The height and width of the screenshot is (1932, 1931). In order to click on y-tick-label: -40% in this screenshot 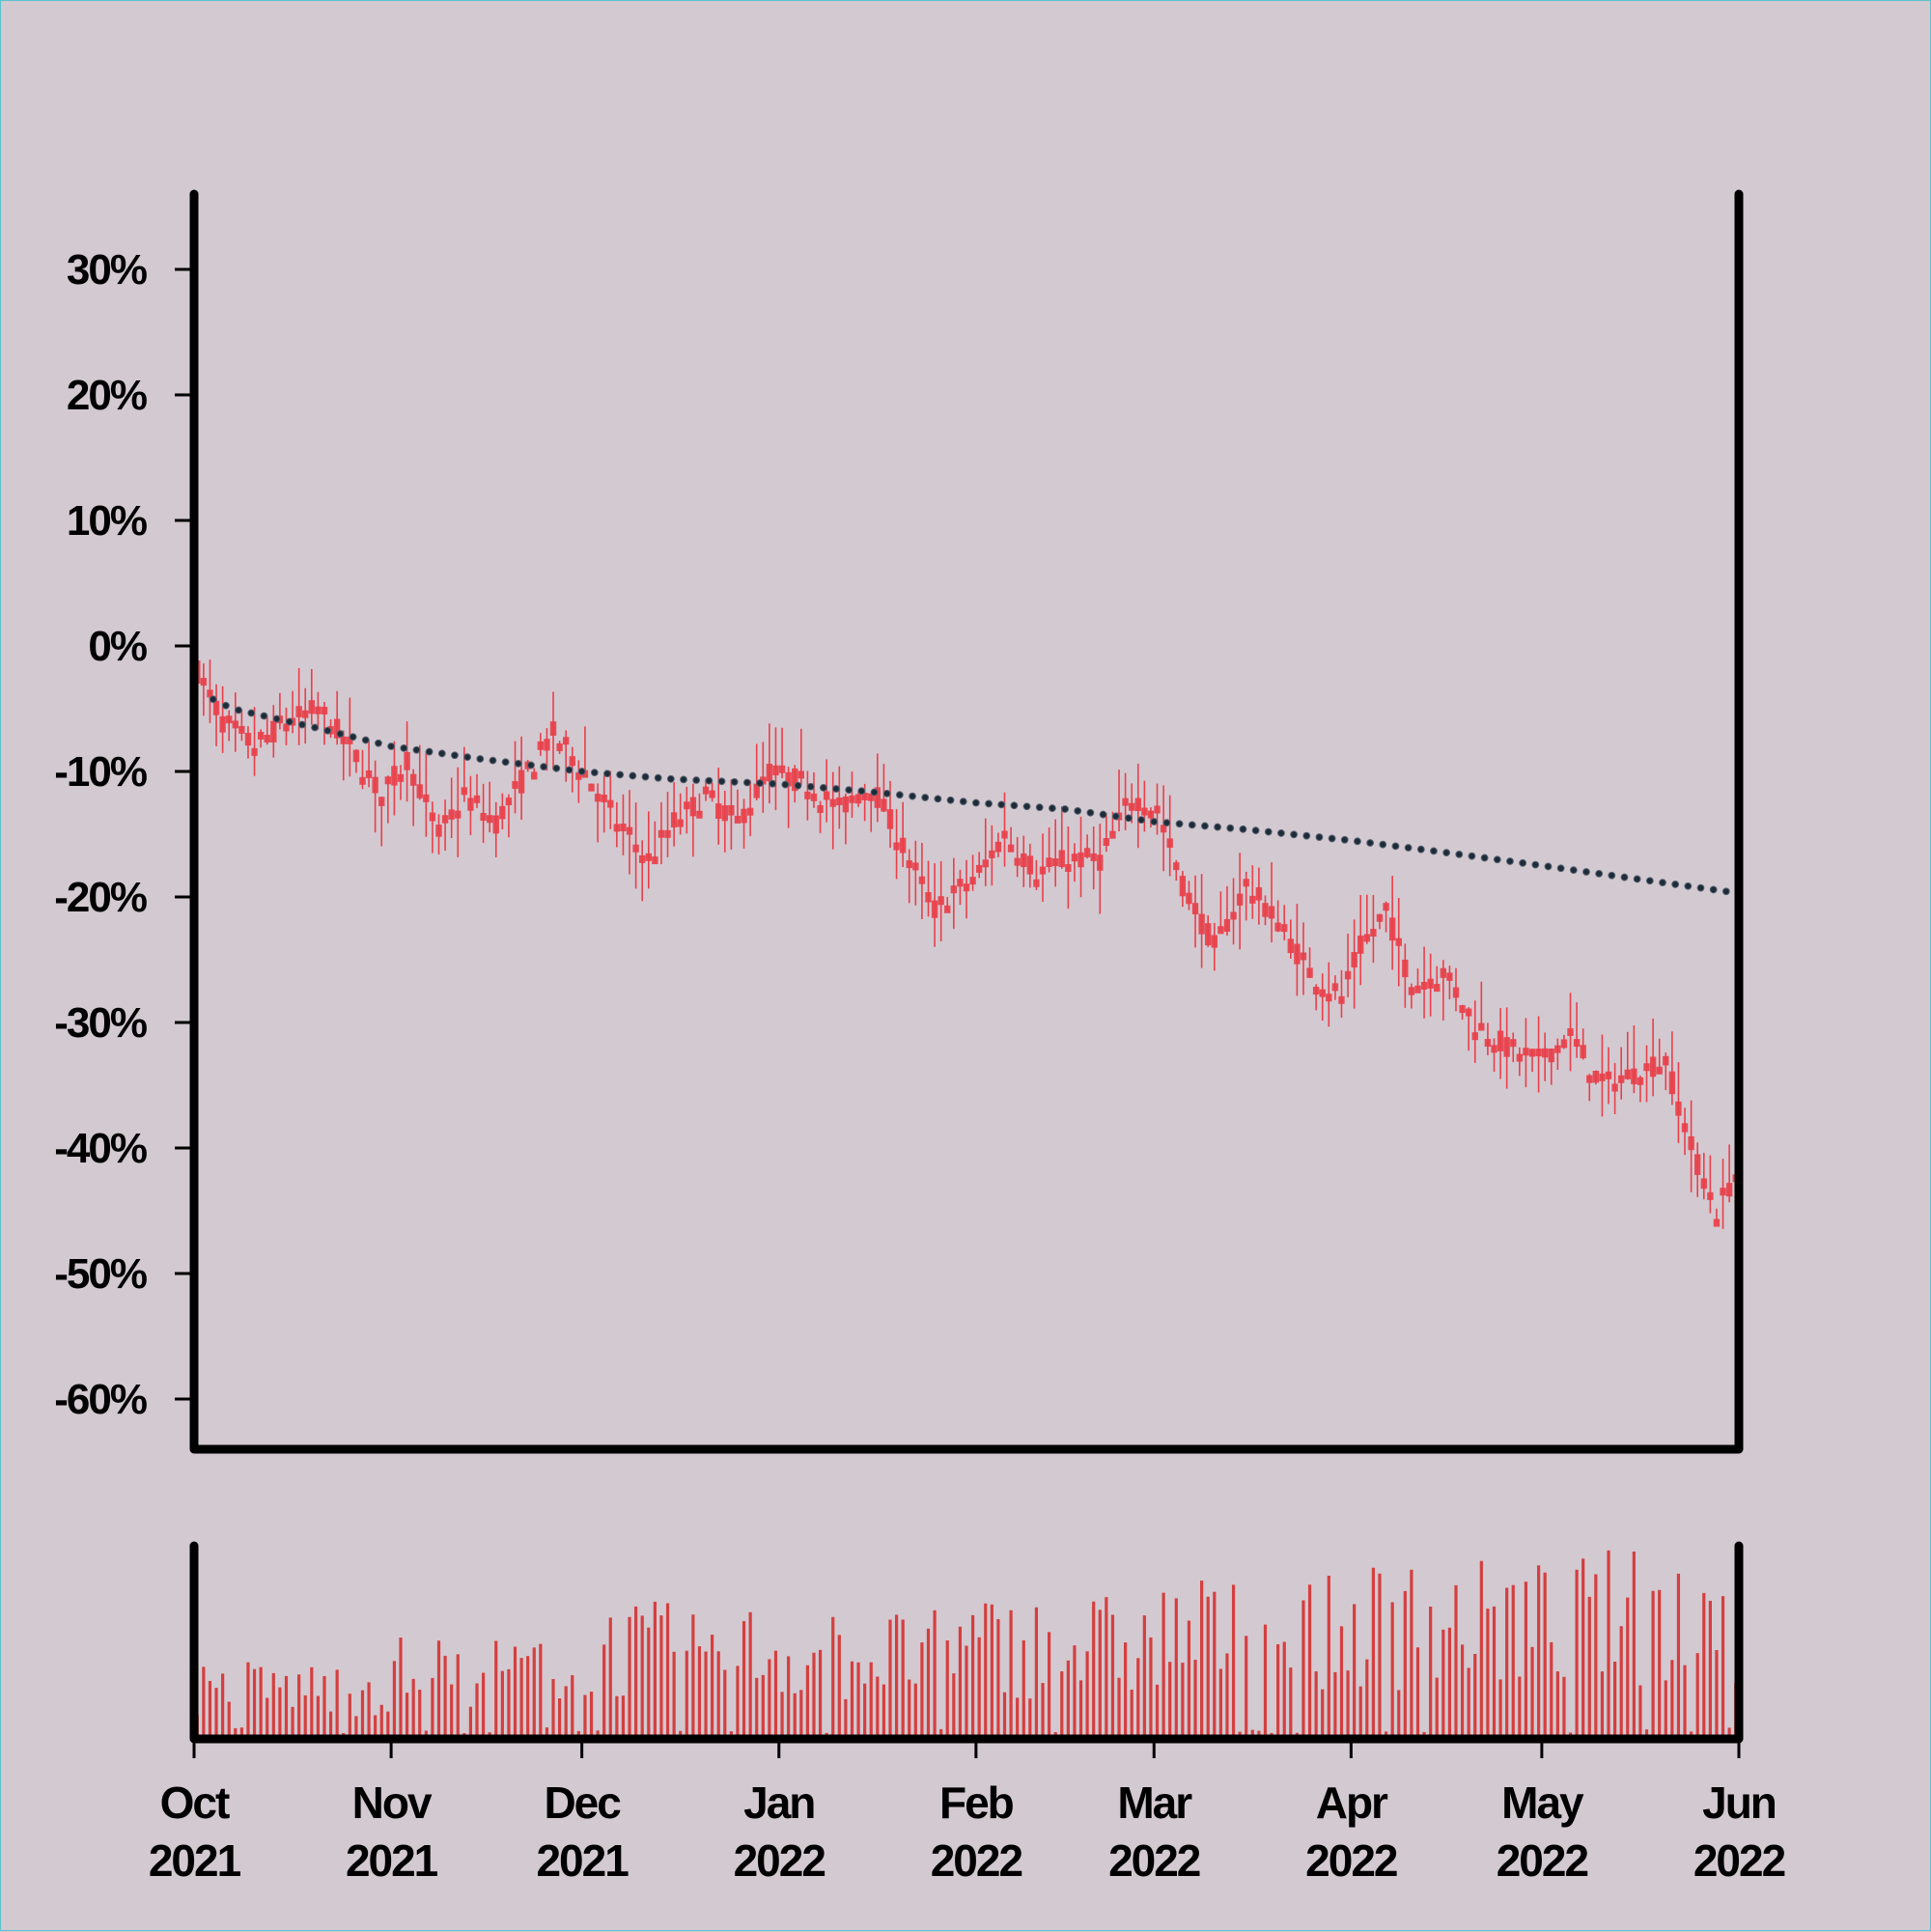, I will do `click(100, 1149)`.